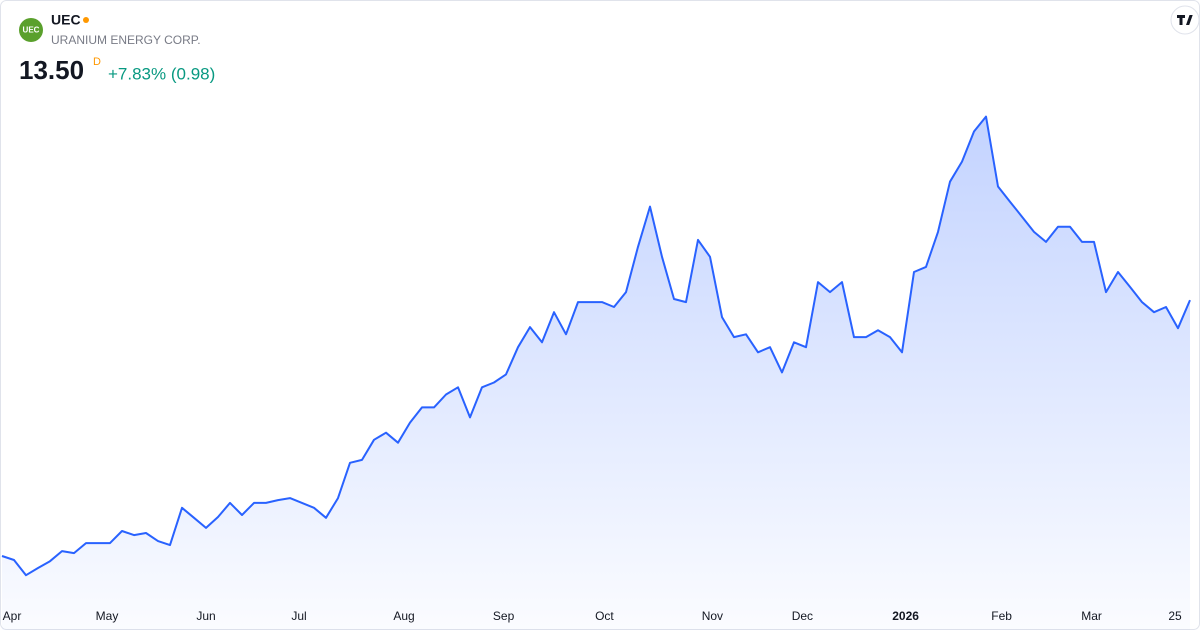 The height and width of the screenshot is (630, 1200). What do you see at coordinates (298, 616) in the screenshot?
I see `x-tick-label: Jul` at bounding box center [298, 616].